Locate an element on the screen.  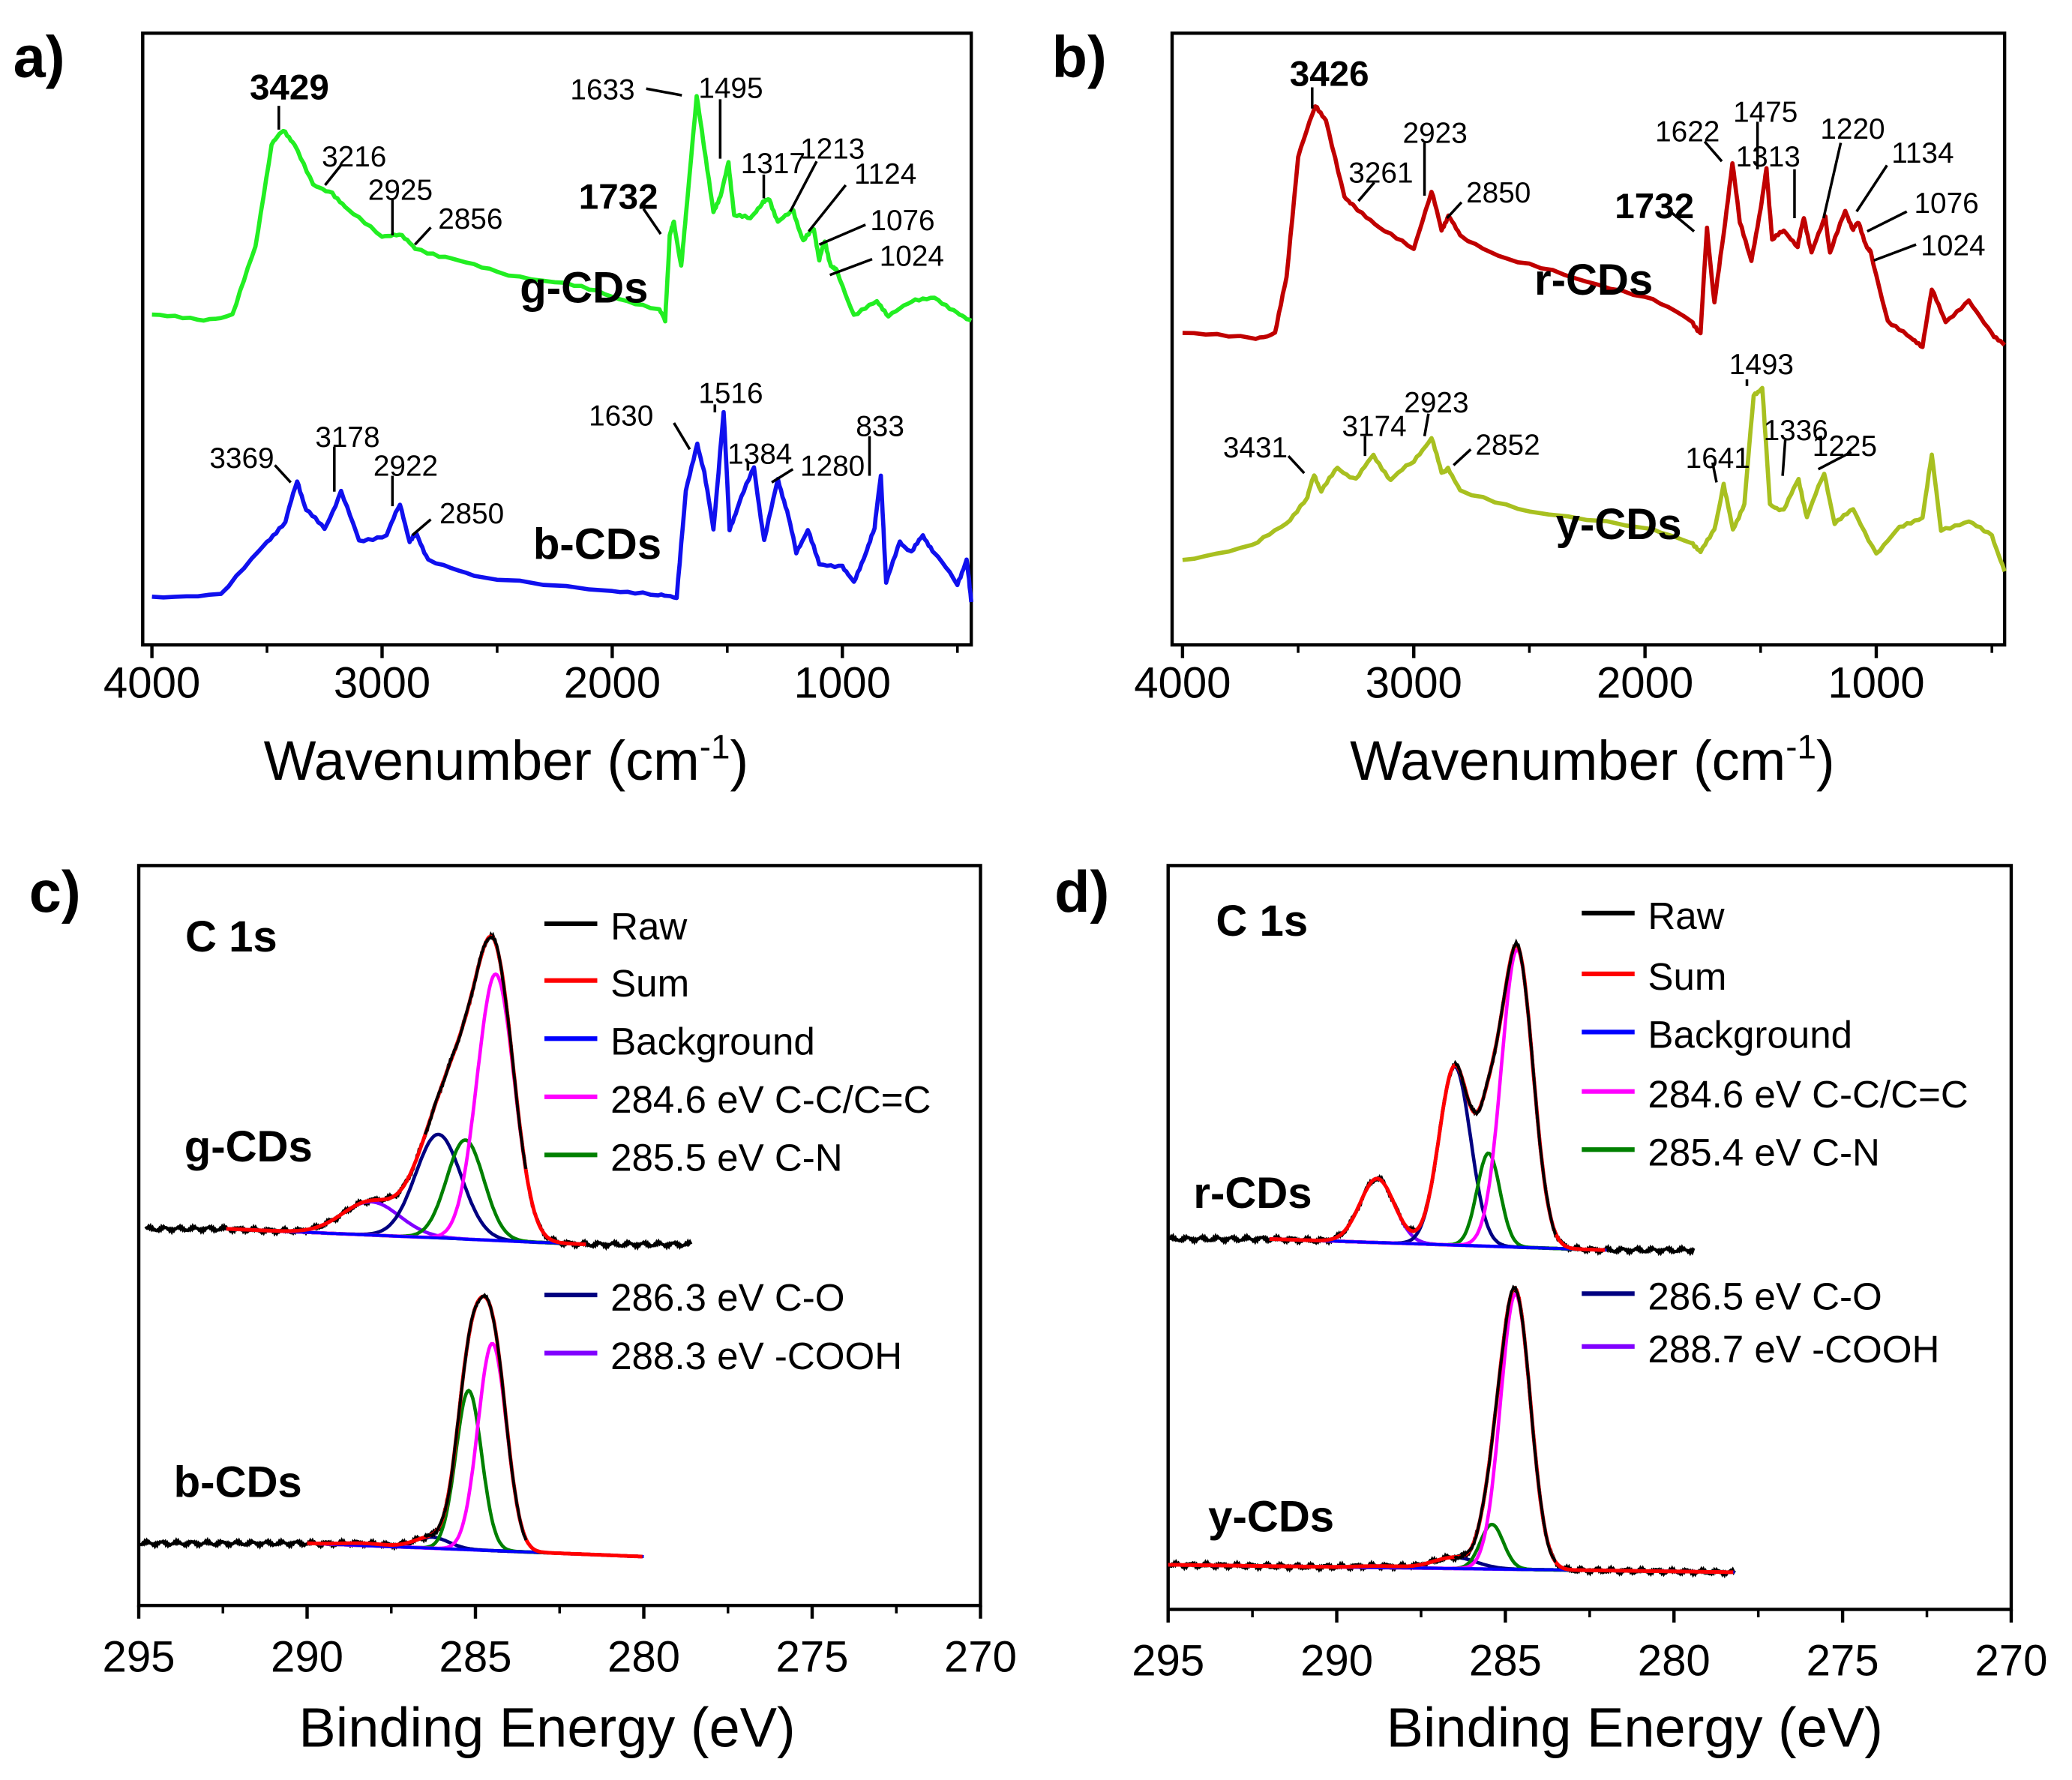
peak-label: 1493 is located at coordinates (1762, 365).